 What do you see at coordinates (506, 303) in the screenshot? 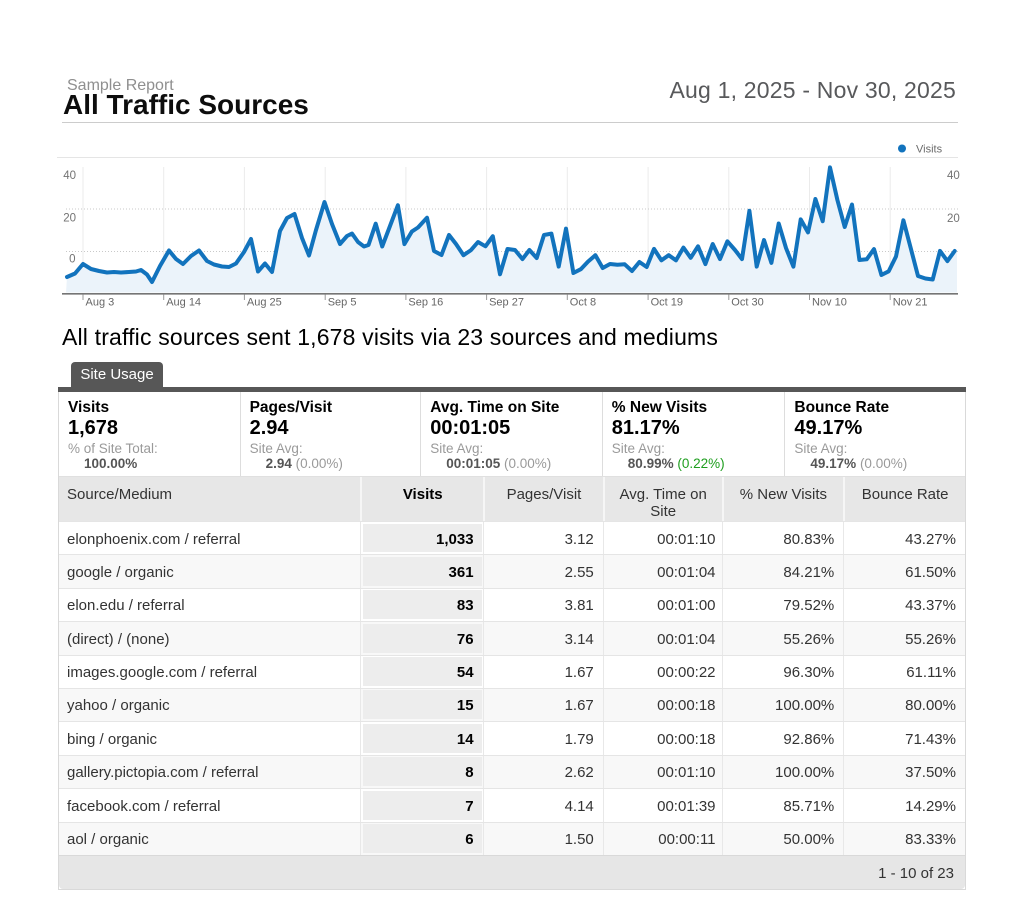
I see `svg-text: Sep 27` at bounding box center [506, 303].